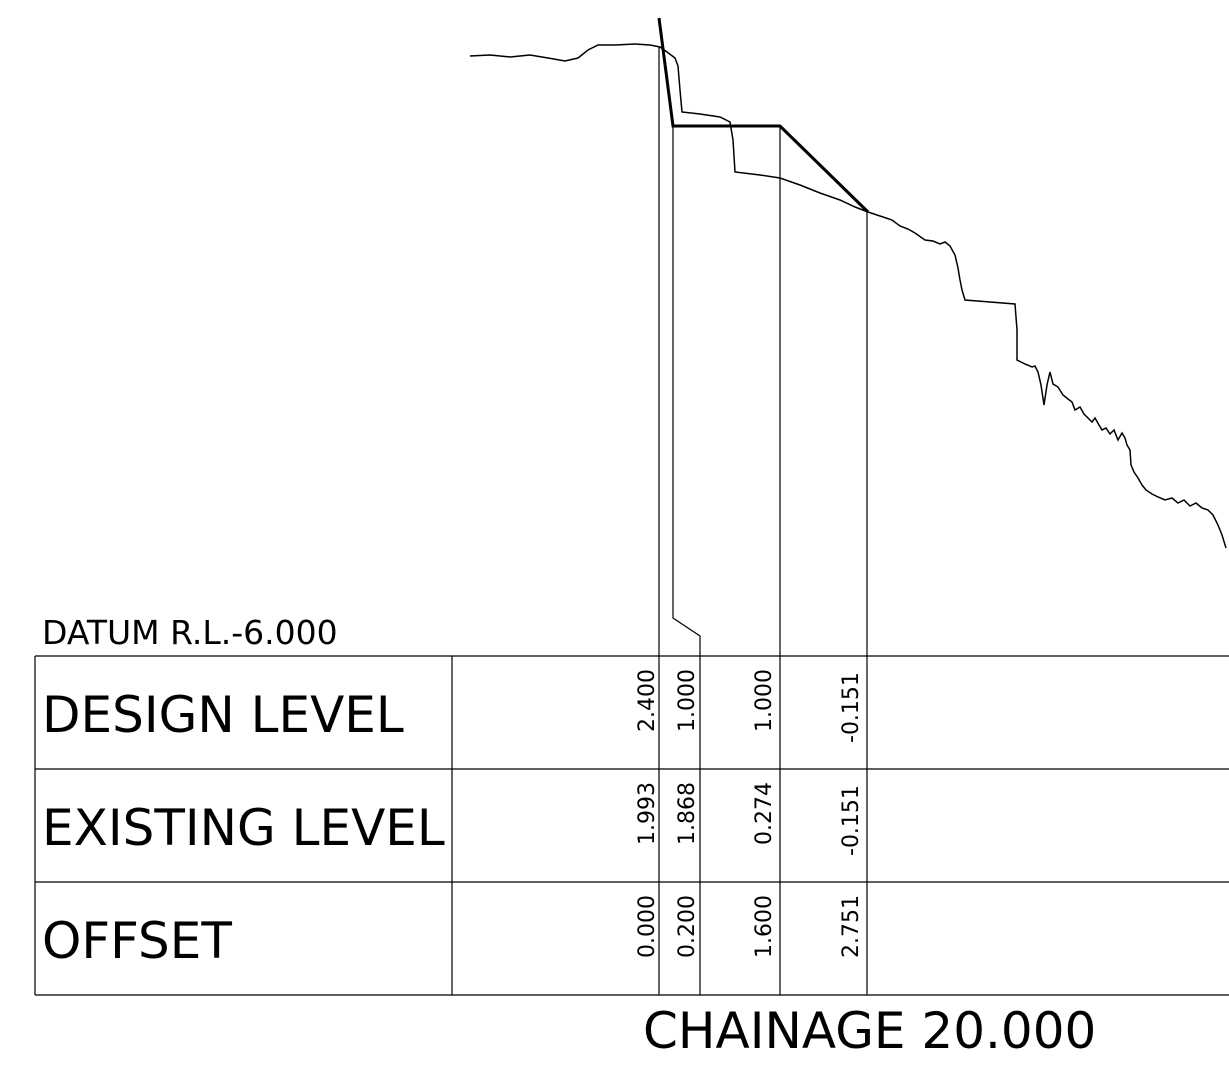 Image resolution: width=1229 pixels, height=1066 pixels. I want to click on existing-level-value: 0.274, so click(764, 813).